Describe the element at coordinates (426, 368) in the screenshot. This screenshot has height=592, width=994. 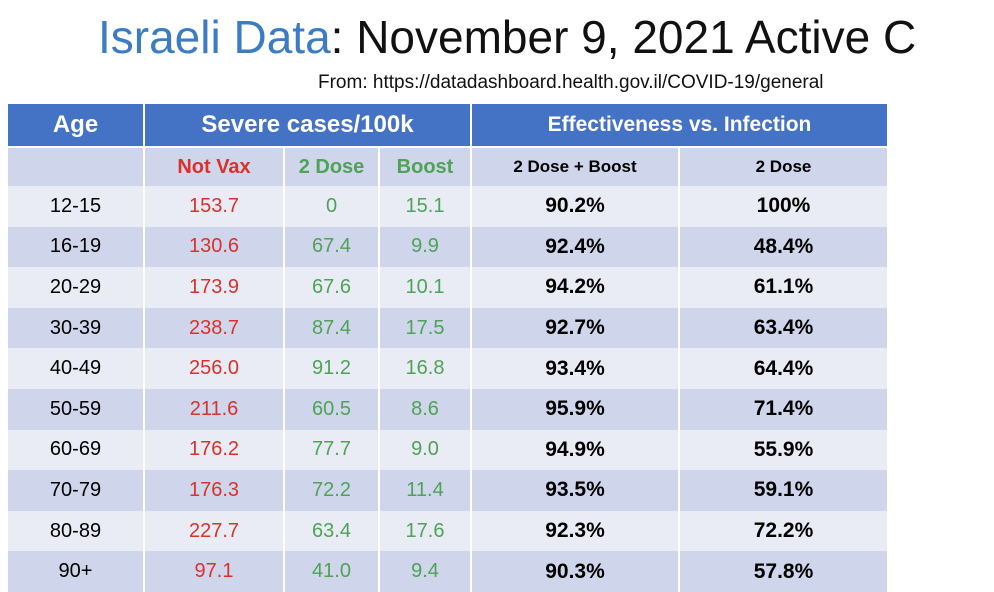
I see `table-cell: 16.8` at that location.